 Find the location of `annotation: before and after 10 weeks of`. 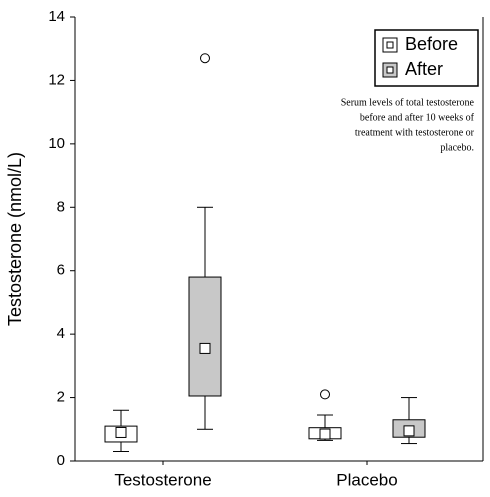

annotation: before and after 10 weeks of is located at coordinates (417, 117).